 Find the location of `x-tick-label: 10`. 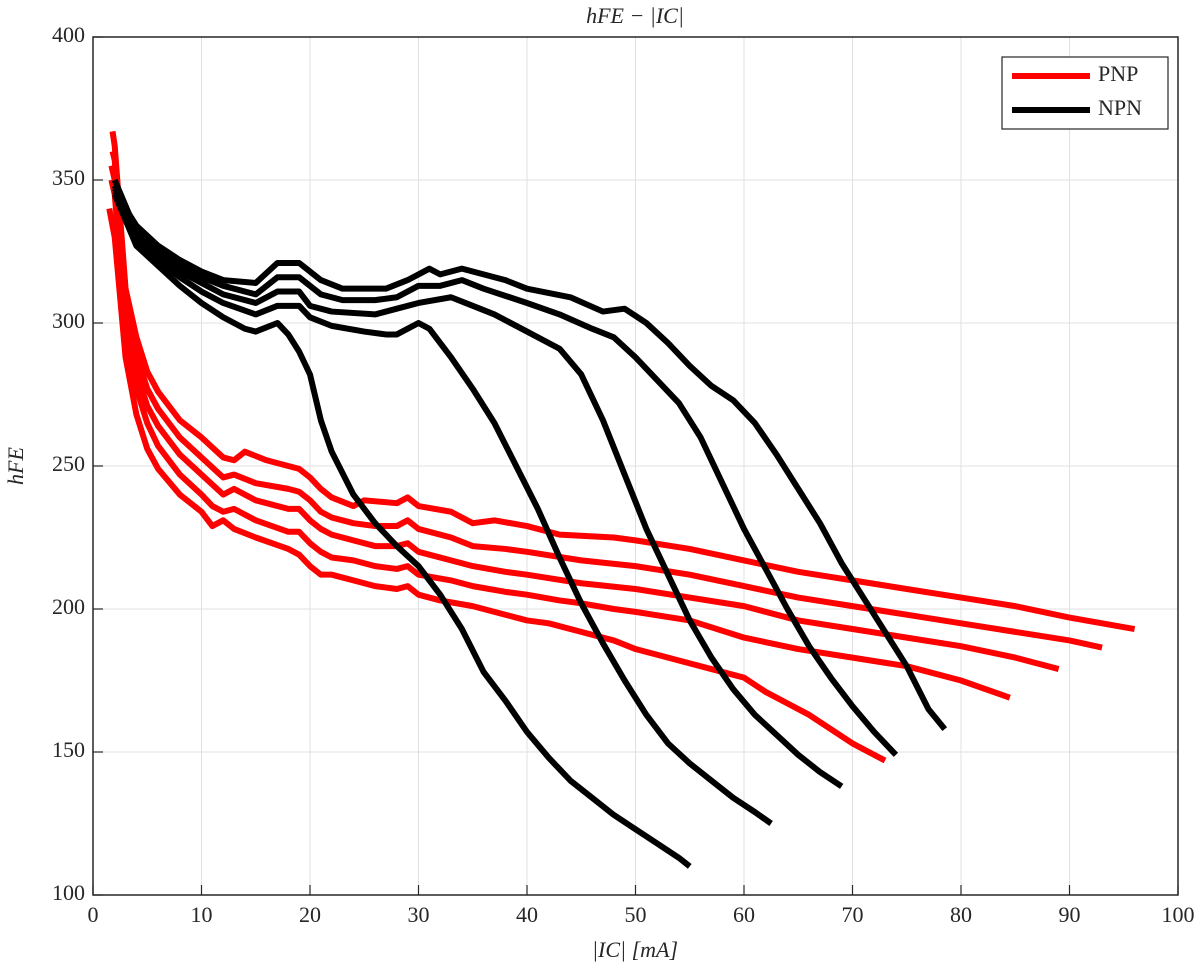

x-tick-label: 10 is located at coordinates (202, 914).